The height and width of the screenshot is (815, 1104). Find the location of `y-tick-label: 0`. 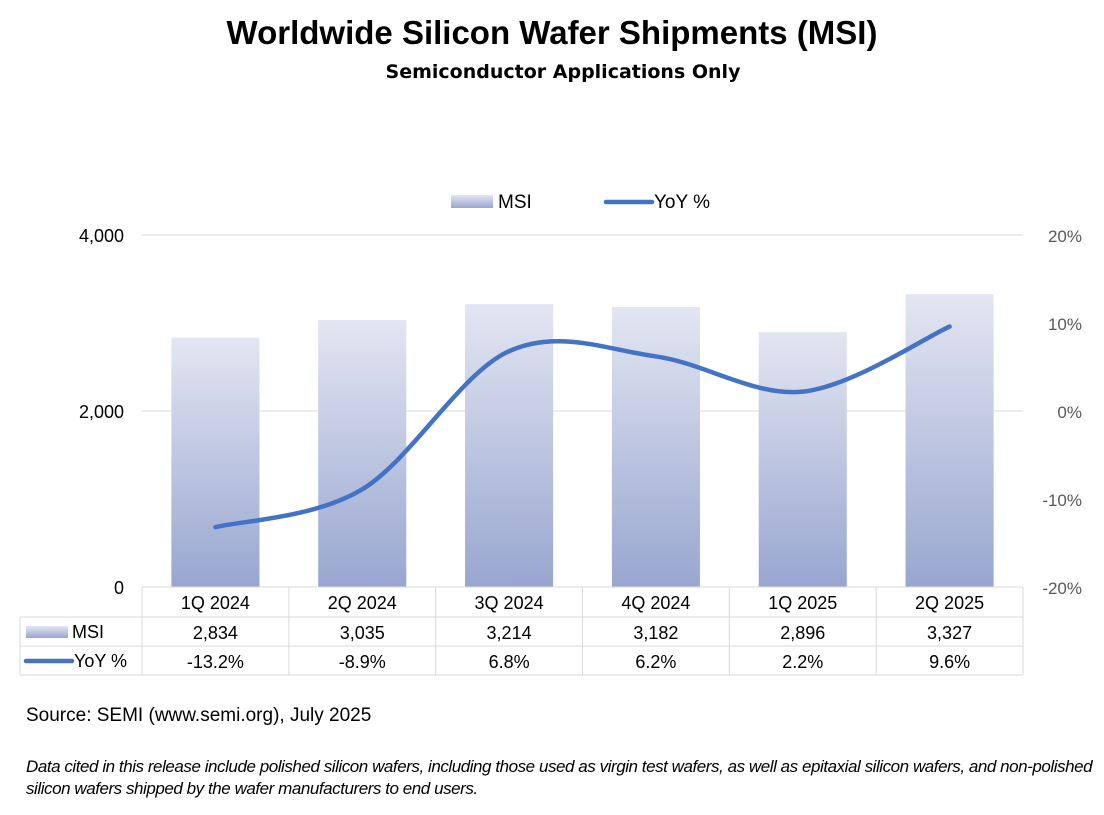

y-tick-label: 0 is located at coordinates (119, 588).